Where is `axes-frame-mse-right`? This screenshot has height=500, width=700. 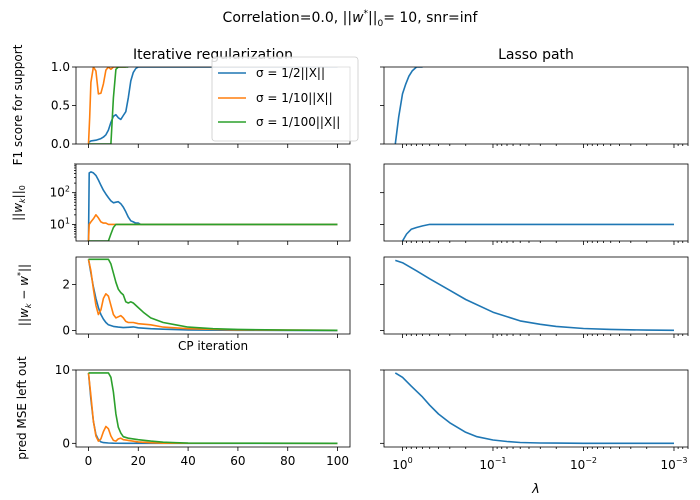
axes-frame-mse-right is located at coordinates (536, 408).